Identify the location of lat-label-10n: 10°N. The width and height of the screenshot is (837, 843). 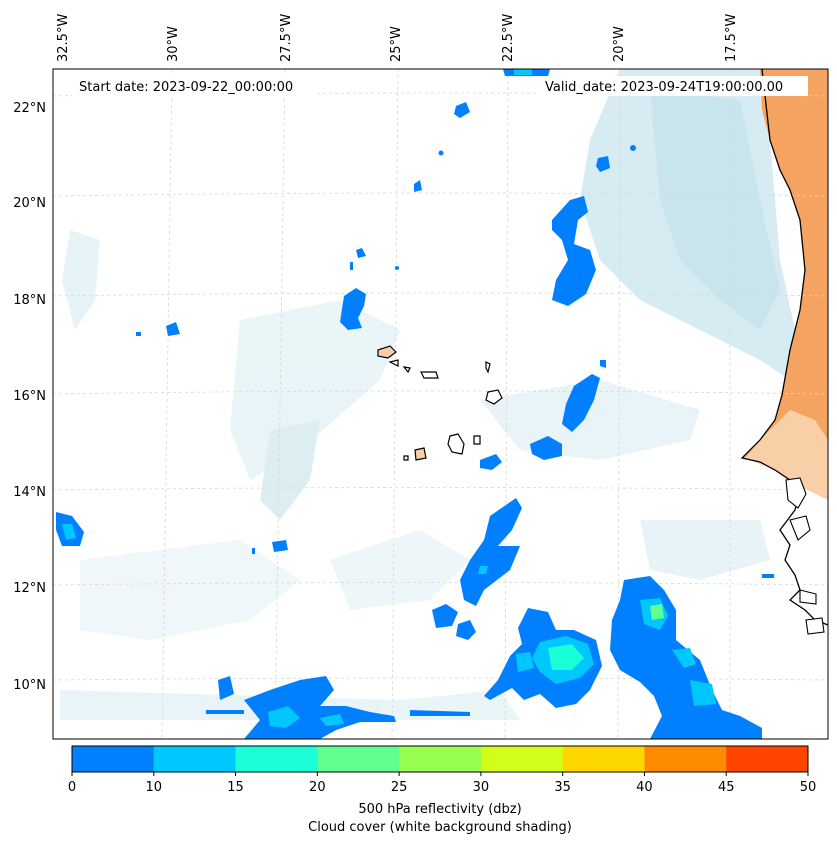
(29, 685).